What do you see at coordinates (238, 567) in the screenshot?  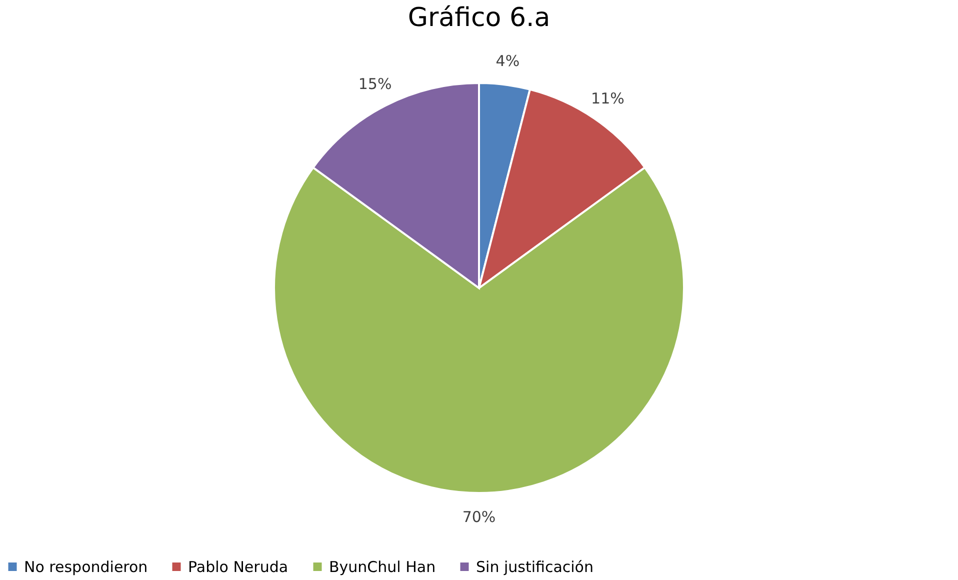 I see `legend-label: Pablo Neruda` at bounding box center [238, 567].